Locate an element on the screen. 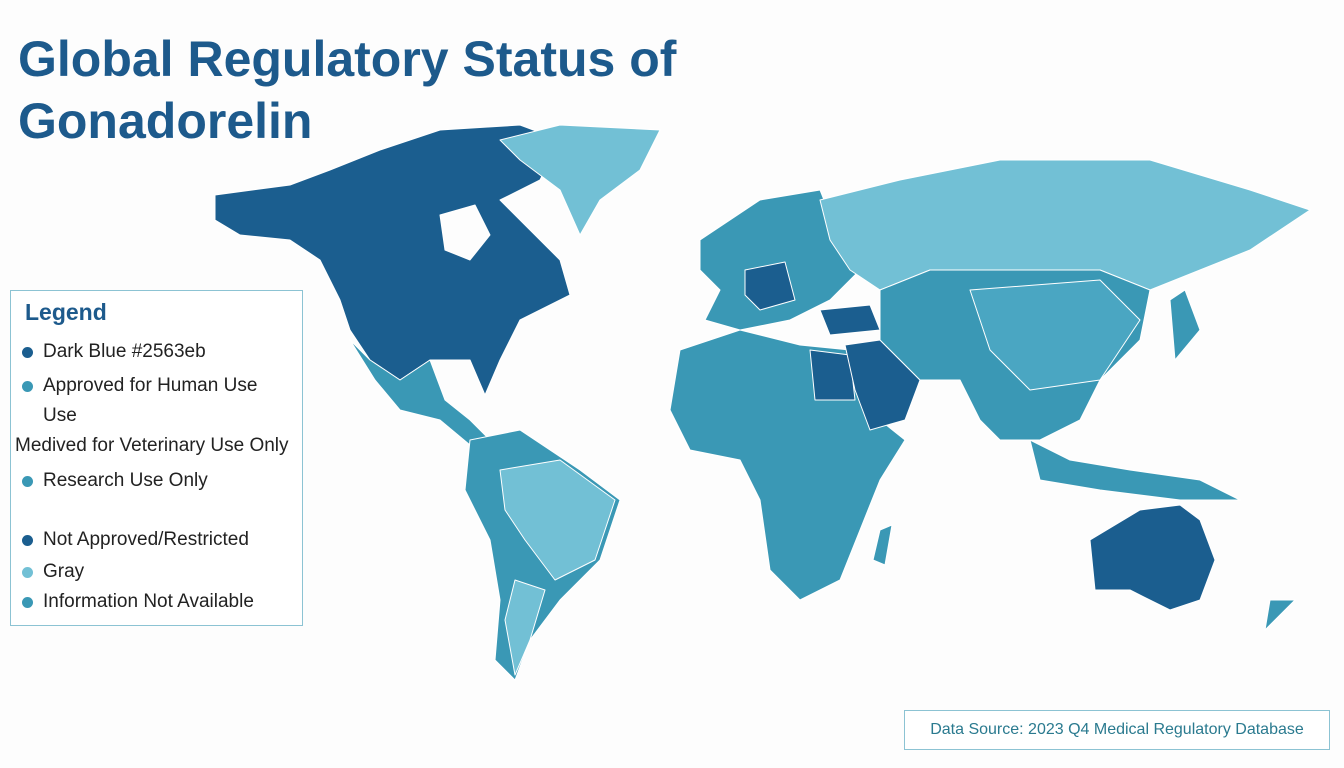 This screenshot has width=1344, height=768. russia is located at coordinates (1065, 225).